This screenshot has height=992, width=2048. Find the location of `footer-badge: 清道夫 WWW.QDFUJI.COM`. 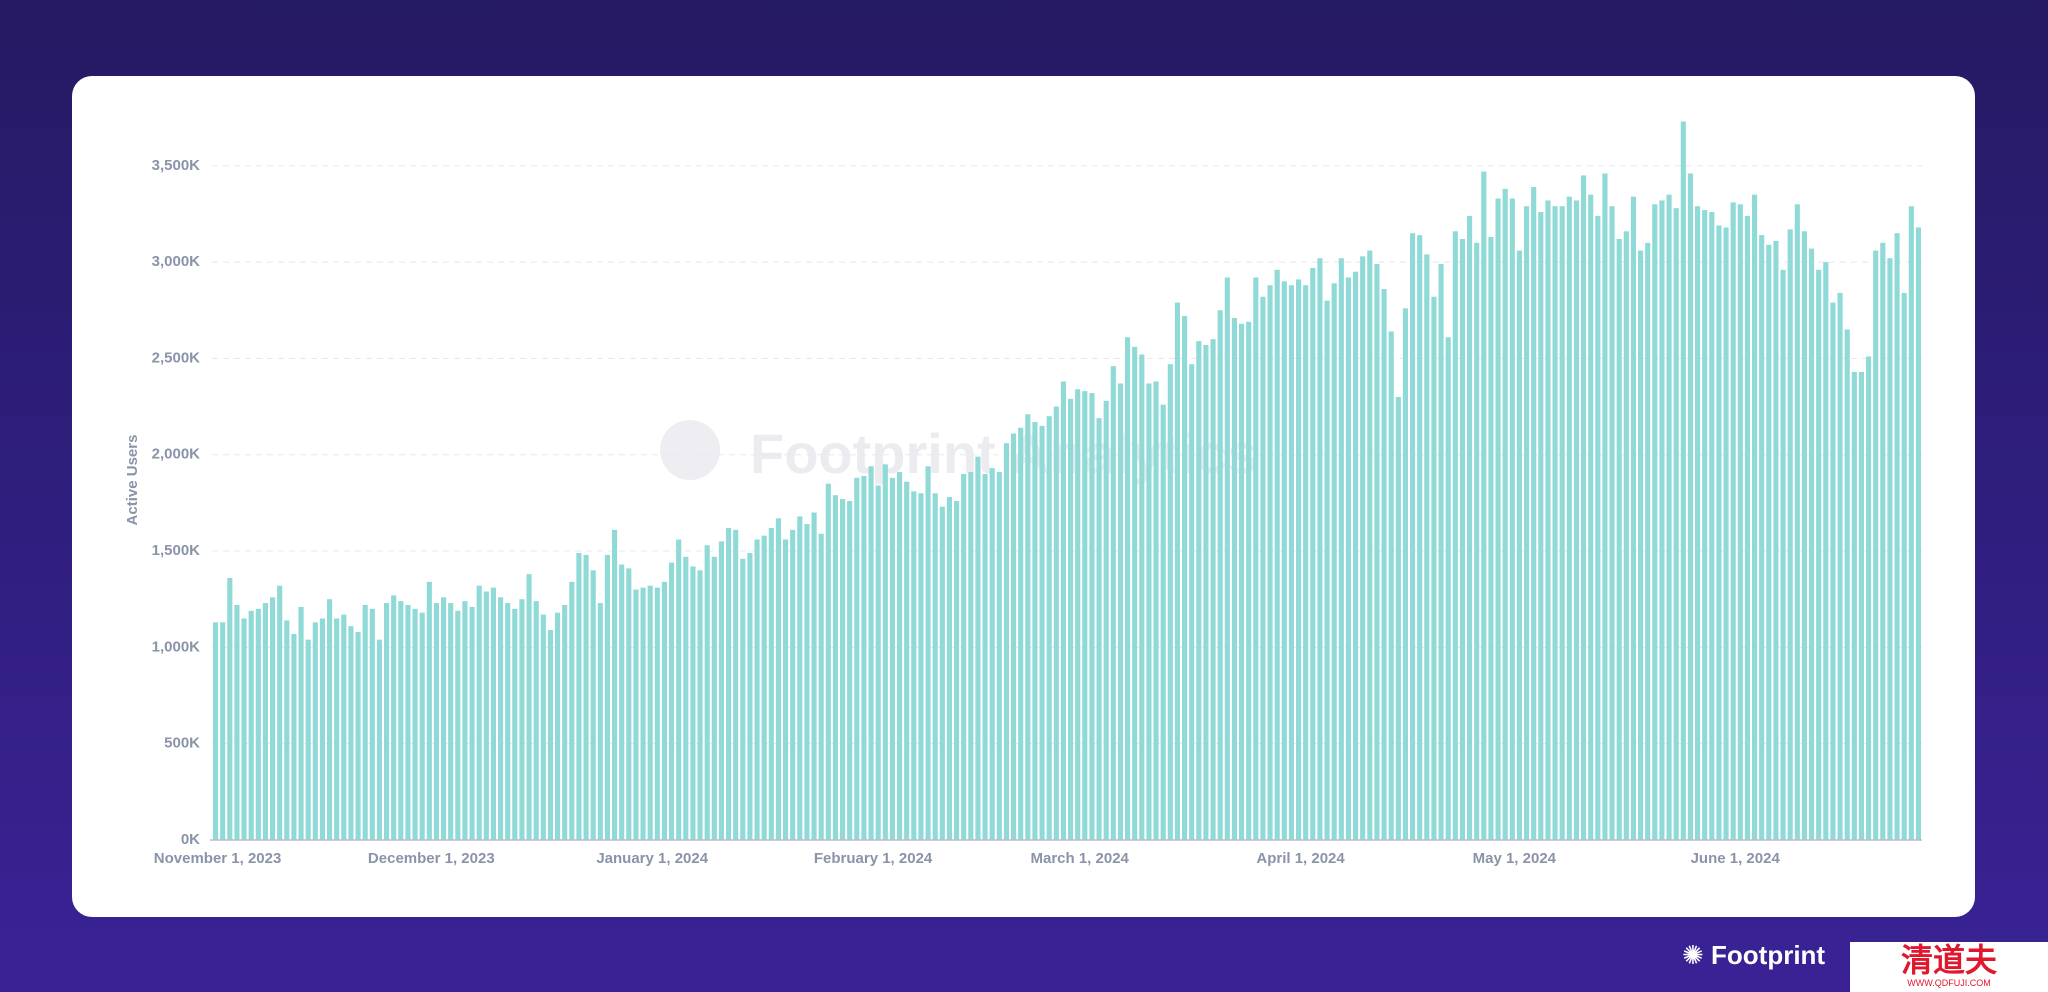

footer-badge: 清道夫 WWW.QDFUJI.COM is located at coordinates (1949, 967).